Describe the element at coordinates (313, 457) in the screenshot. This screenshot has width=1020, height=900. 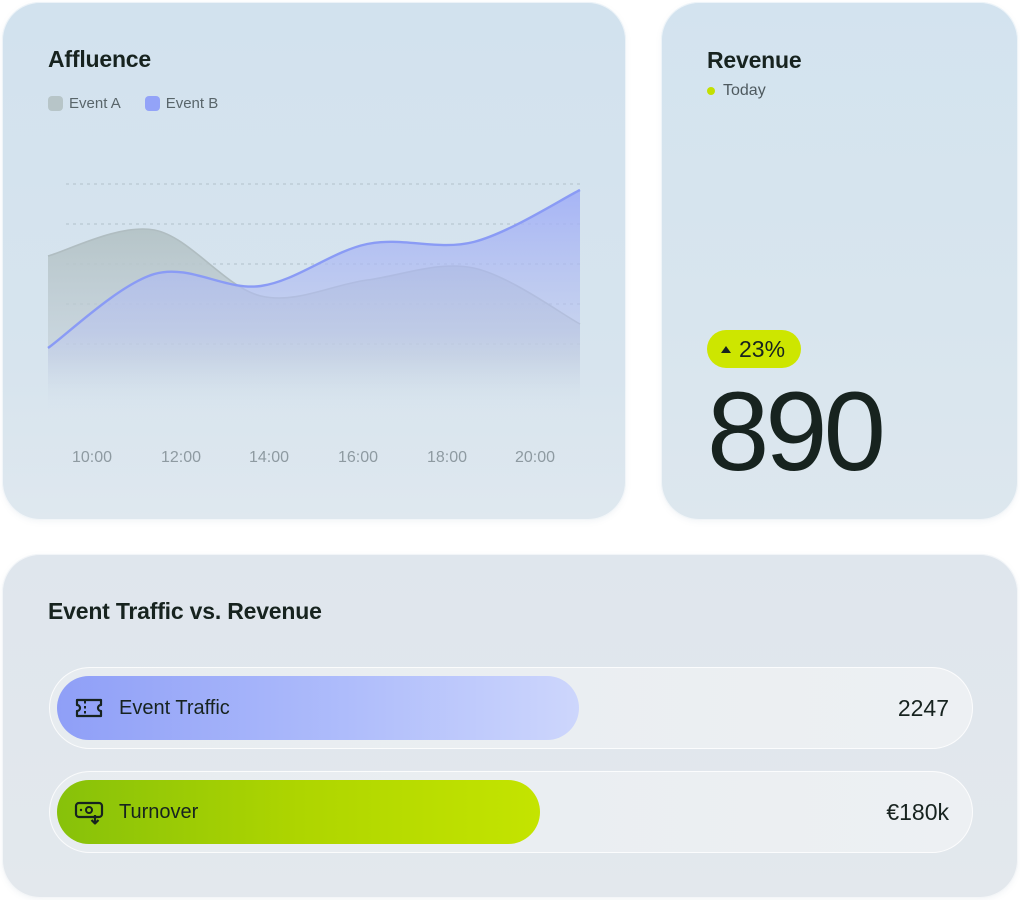
I see `x-axis-ticks: 10:00 12:00 14:00 16:00 18:00 20:00` at that location.